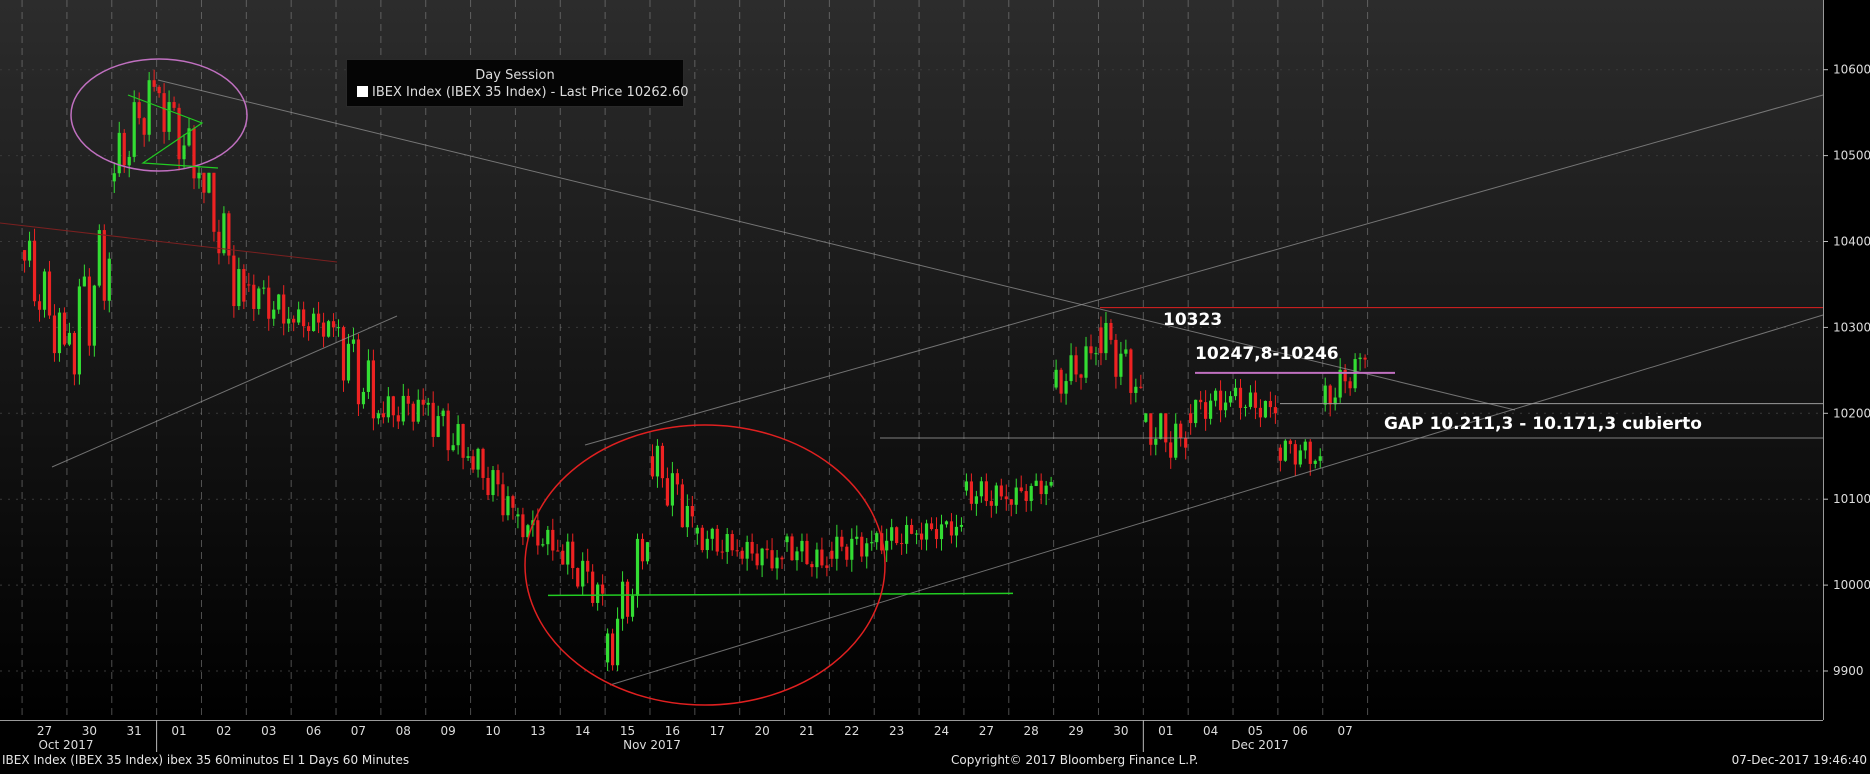 This screenshot has height=774, width=1870. Describe the element at coordinates (537, 731) in the screenshot. I see `x-tick-label: 13` at that location.